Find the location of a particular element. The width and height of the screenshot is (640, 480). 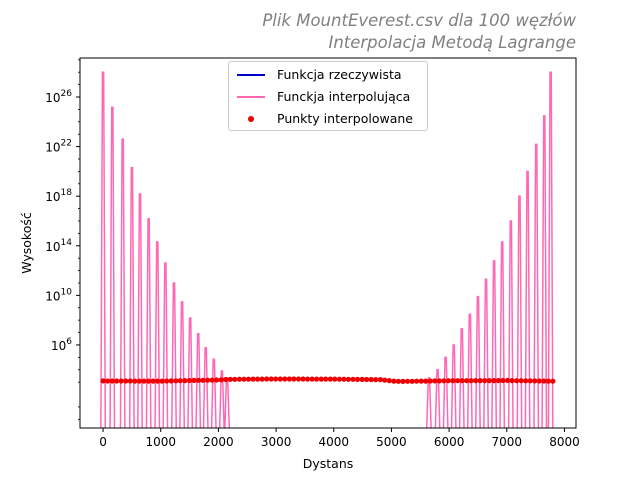

y-tick-label: 1026 is located at coordinates (58, 97).